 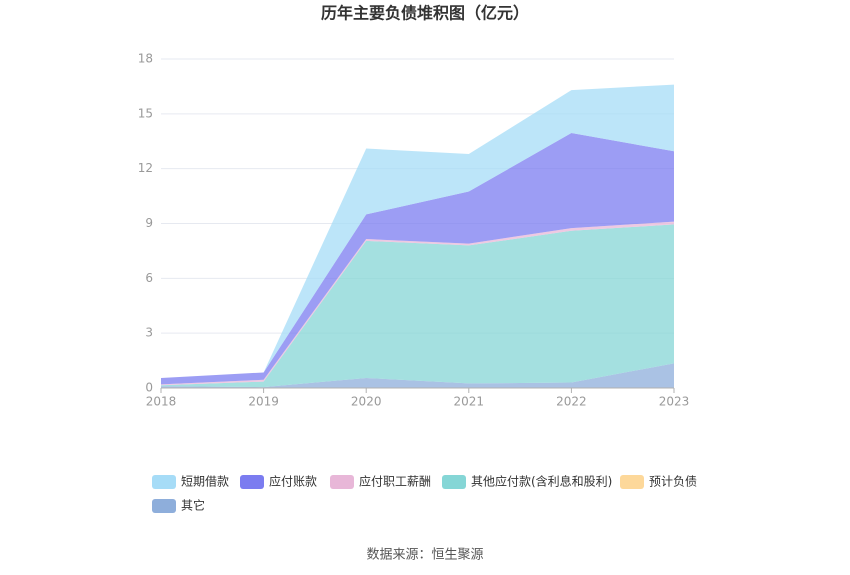 I want to click on chart-title: 历年主要负债堆积图（亿元）, so click(x=425, y=13).